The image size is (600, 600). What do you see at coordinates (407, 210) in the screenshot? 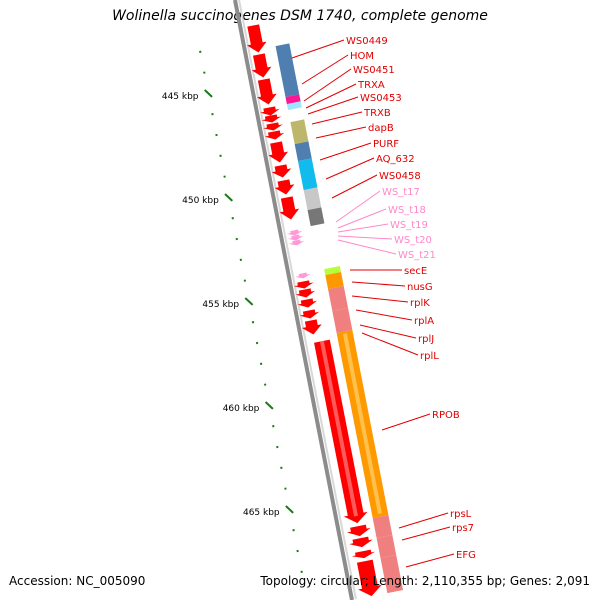
I see `gene-label: WS_t18` at bounding box center [407, 210].